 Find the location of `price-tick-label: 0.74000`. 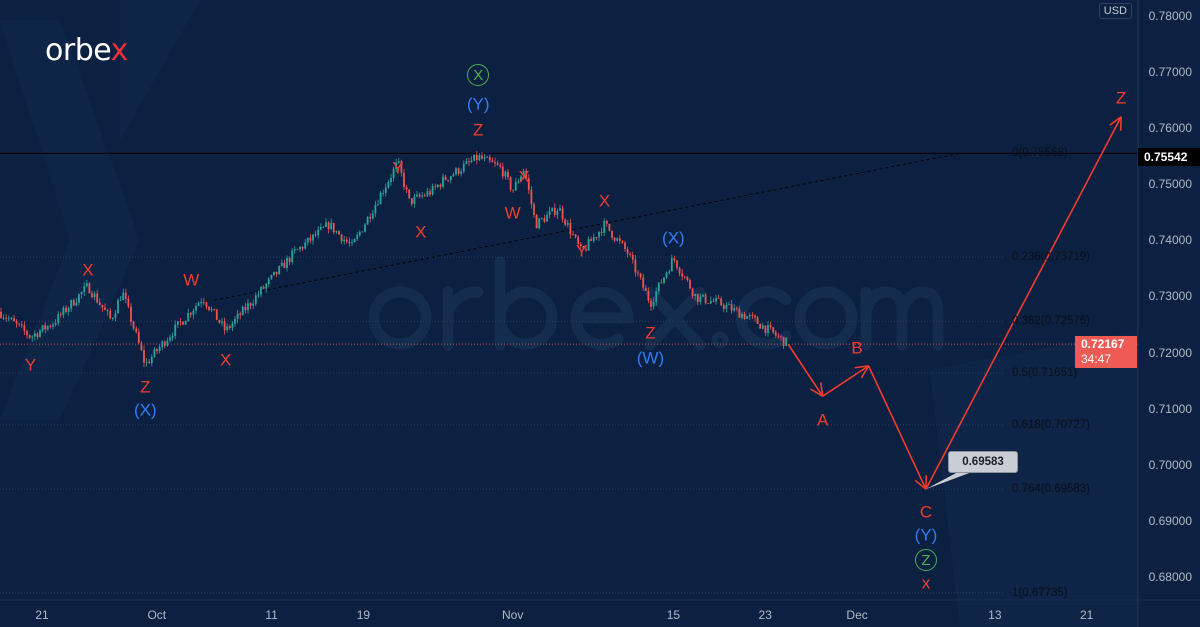

price-tick-label: 0.74000 is located at coordinates (1170, 240).